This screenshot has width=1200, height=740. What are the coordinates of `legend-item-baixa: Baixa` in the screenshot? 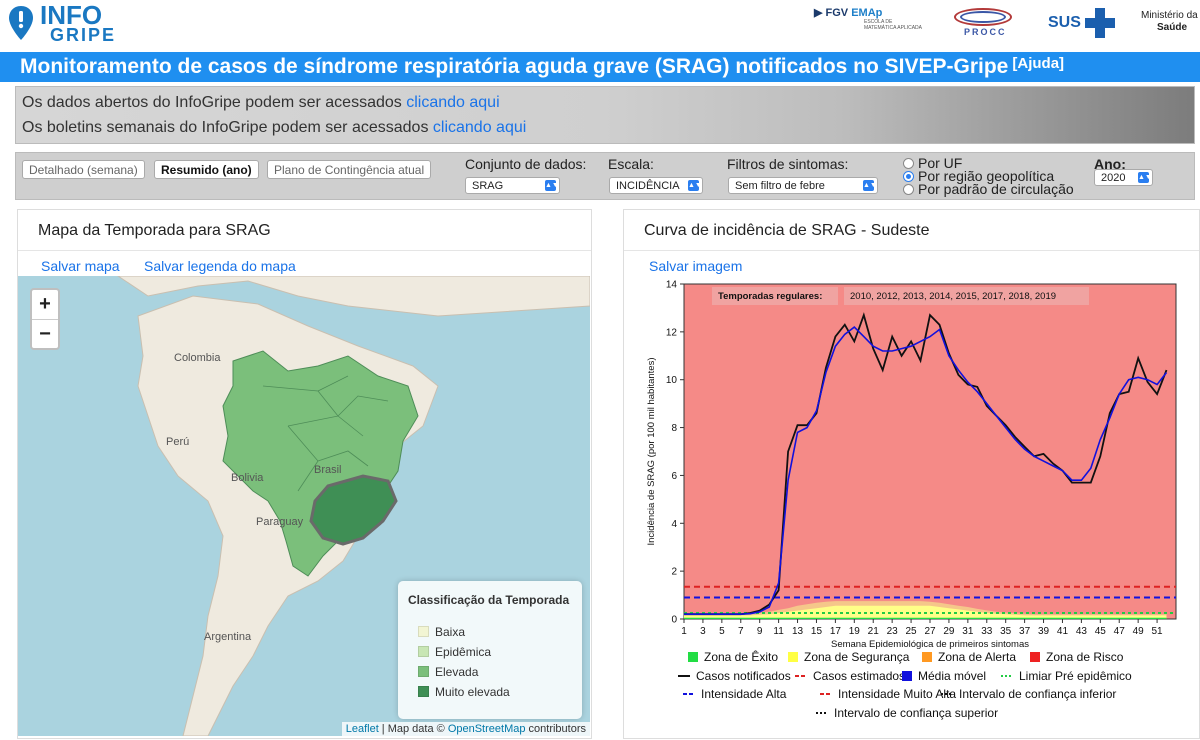 It's located at (441, 632).